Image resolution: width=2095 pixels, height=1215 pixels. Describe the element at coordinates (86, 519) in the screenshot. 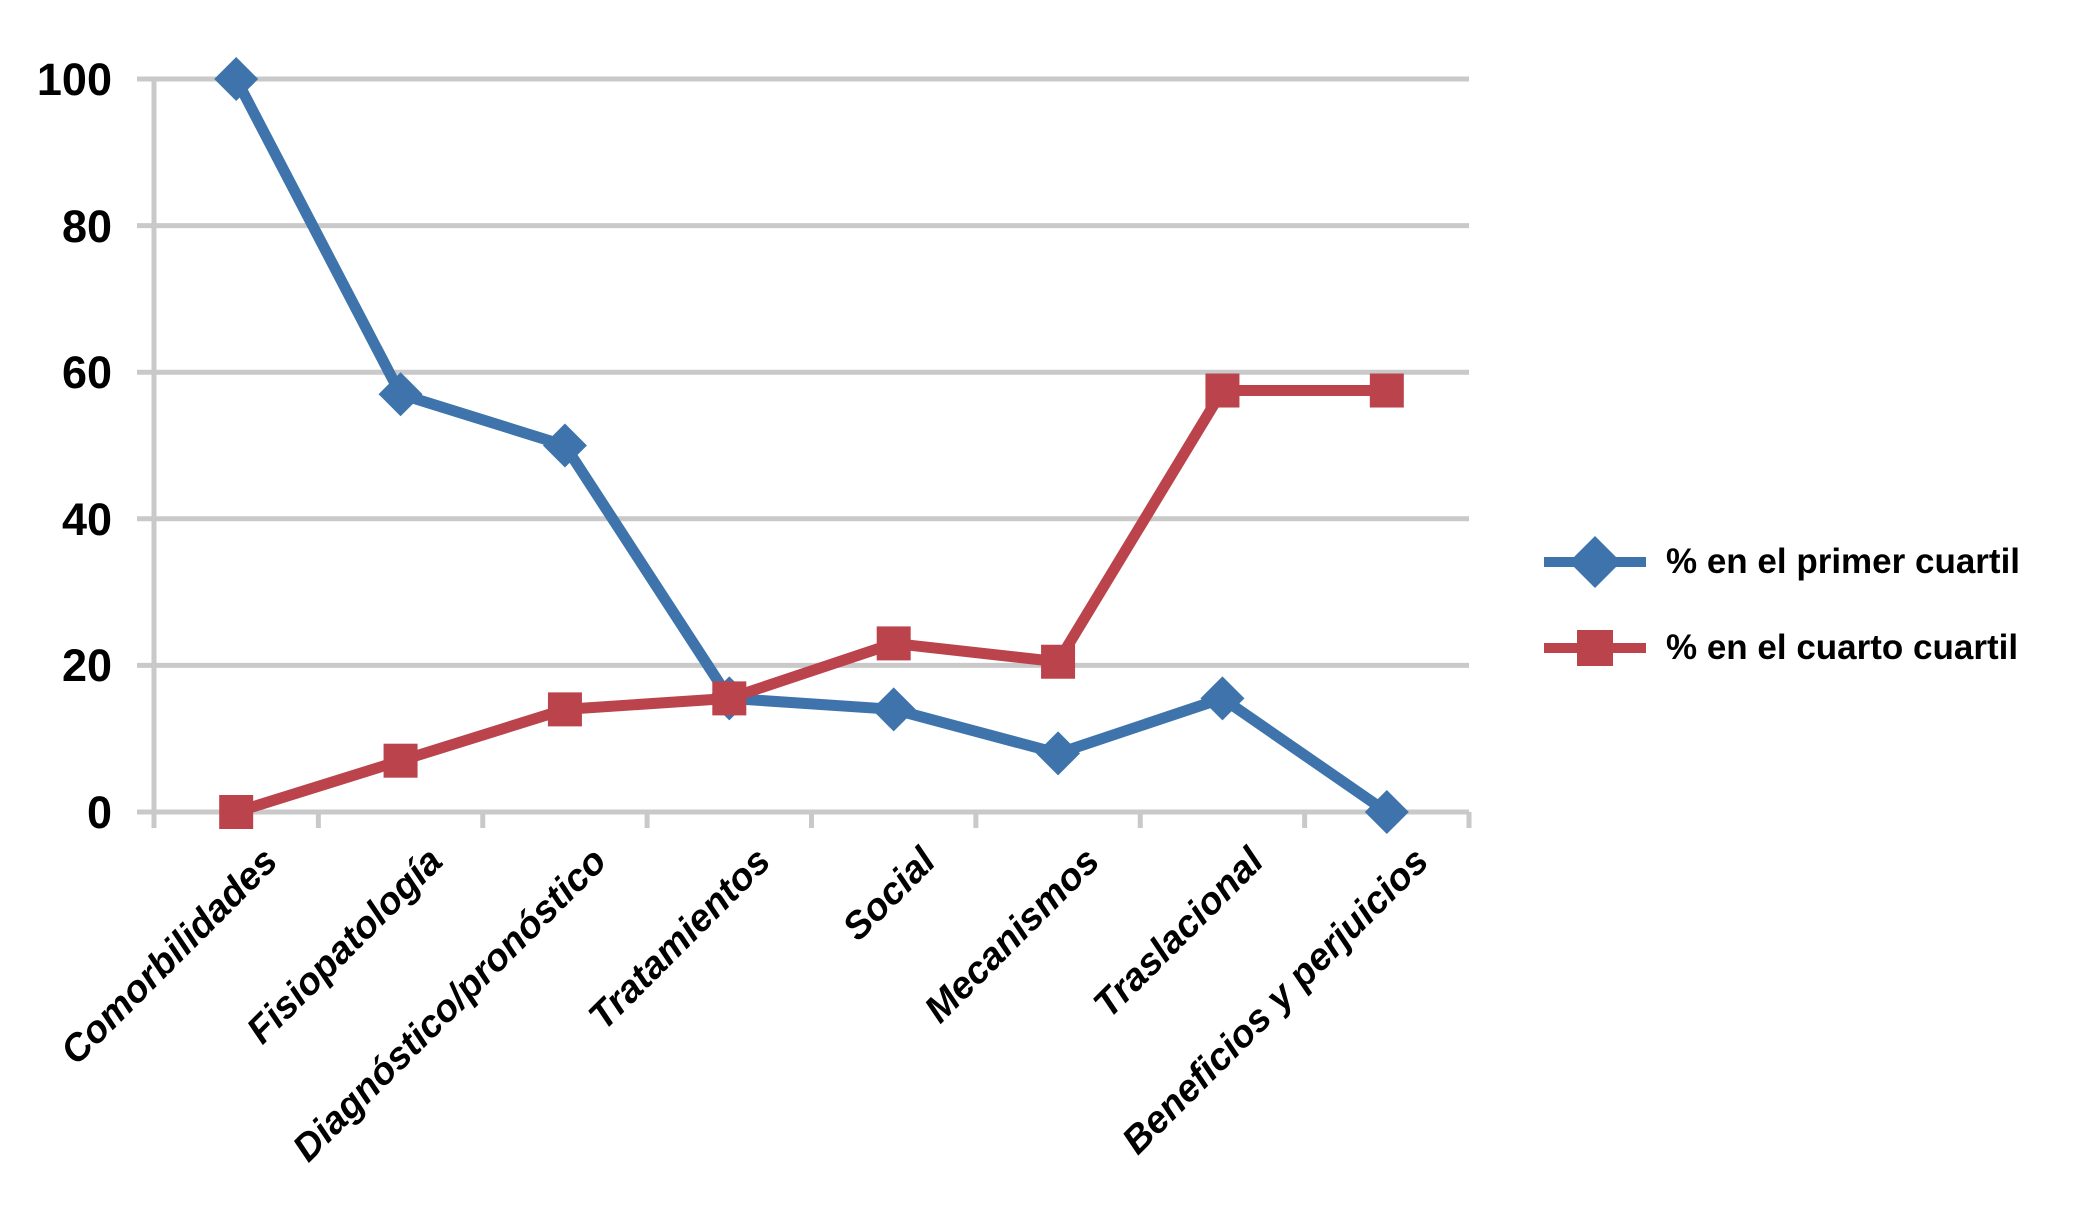

I see `y-axis-tick-label: 40` at that location.